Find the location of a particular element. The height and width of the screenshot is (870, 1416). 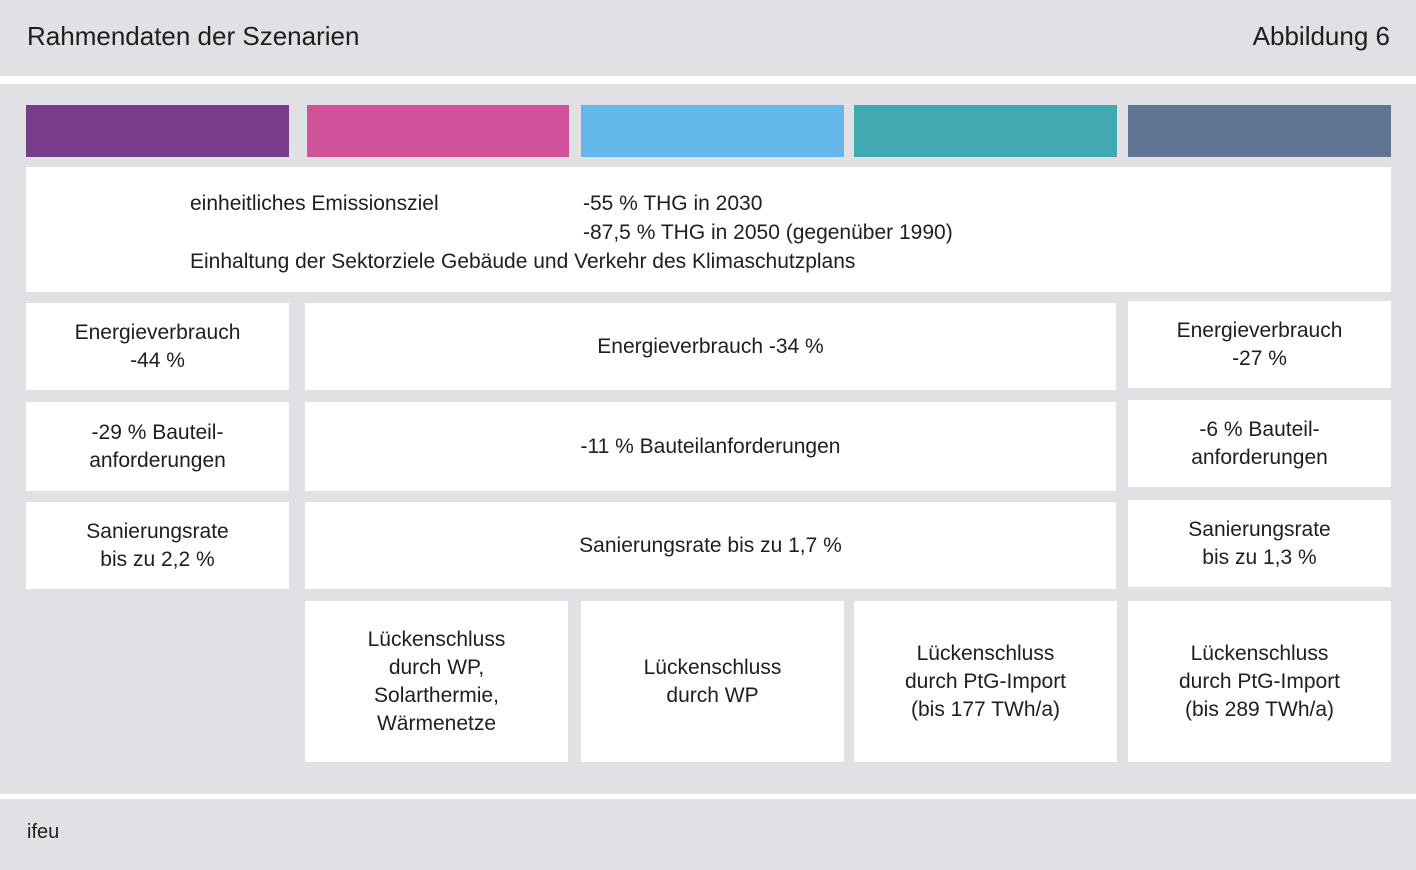

renovation-box-scenarios-2-4: Sanierungsrate bis zu 1,7 % is located at coordinates (710, 545).